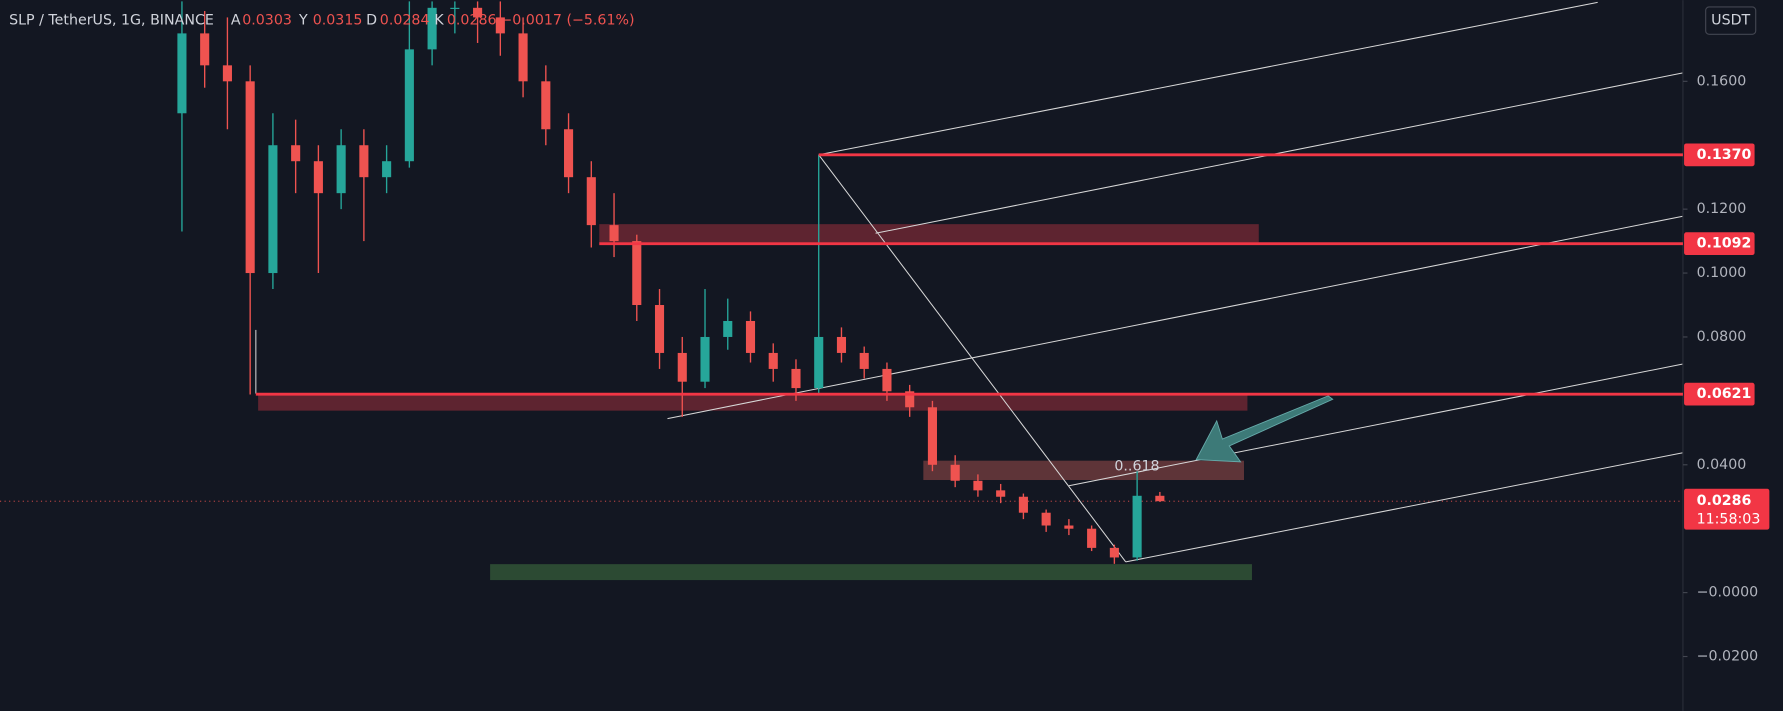 Image resolution: width=1783 pixels, height=711 pixels. What do you see at coordinates (1136, 466) in the screenshot?
I see `annotation: 0..618` at bounding box center [1136, 466].